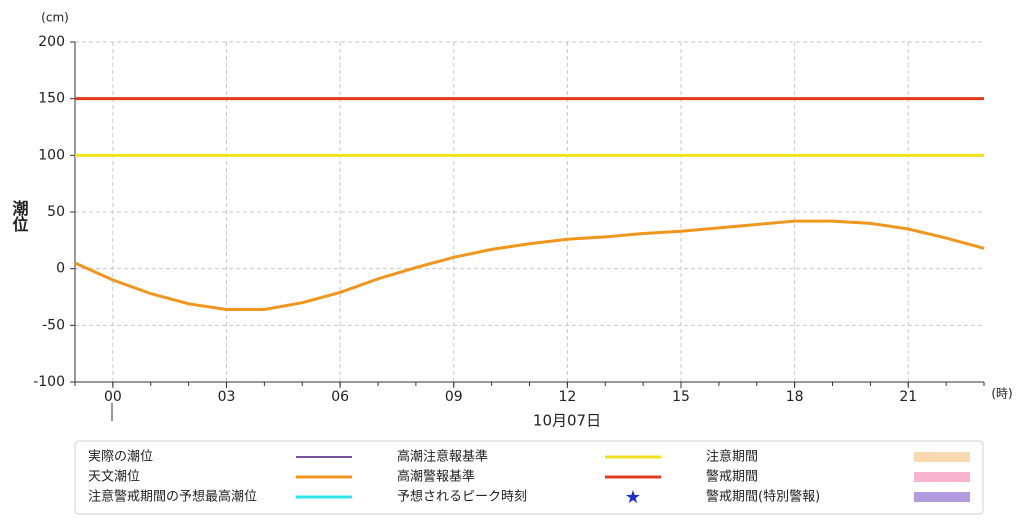  What do you see at coordinates (172, 497) in the screenshot?
I see `legend-label: 注意警戒期間の予想最高潮位` at bounding box center [172, 497].